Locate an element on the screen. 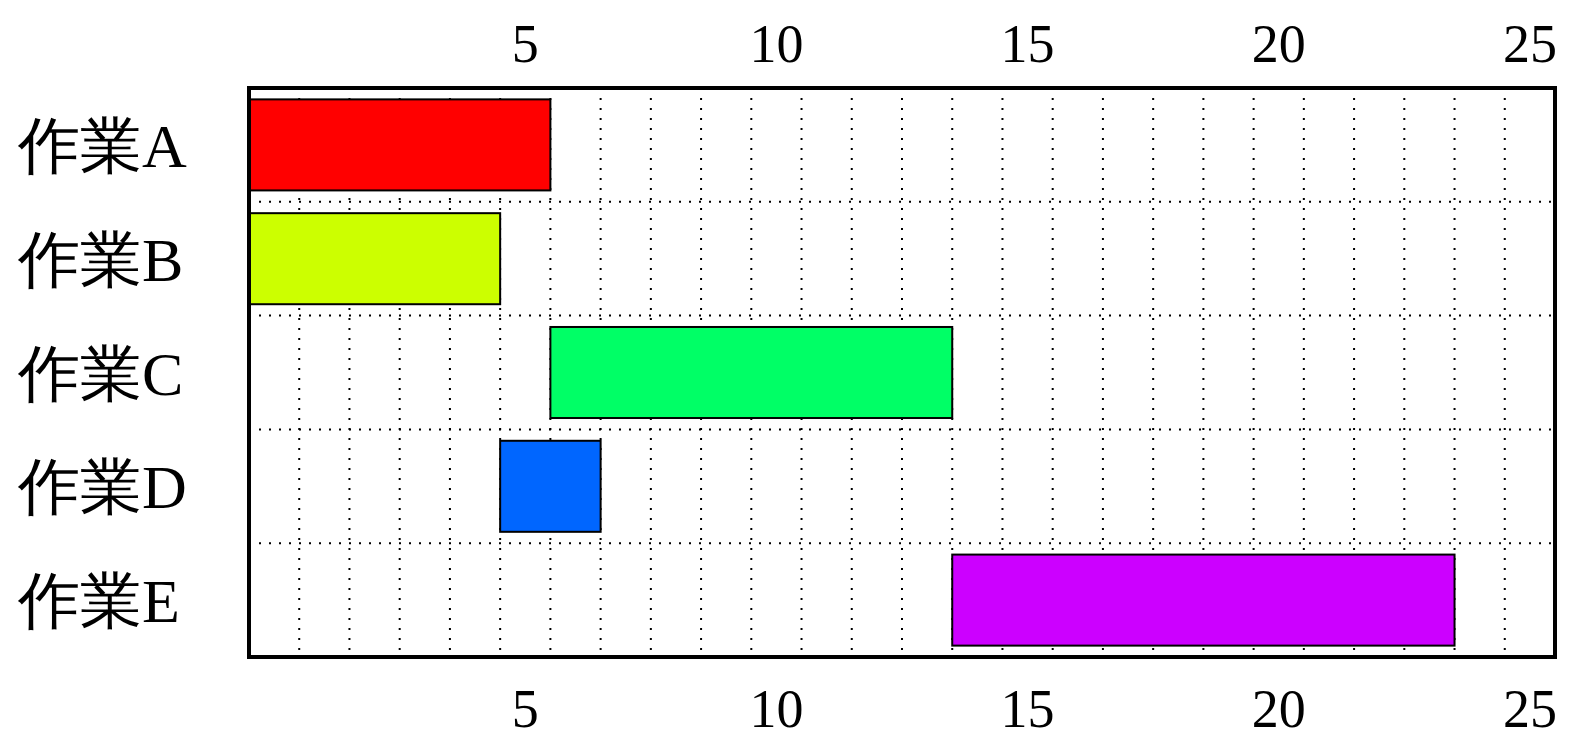 This screenshot has height=746, width=1573. x2-tick-label: 10 is located at coordinates (776, 709).